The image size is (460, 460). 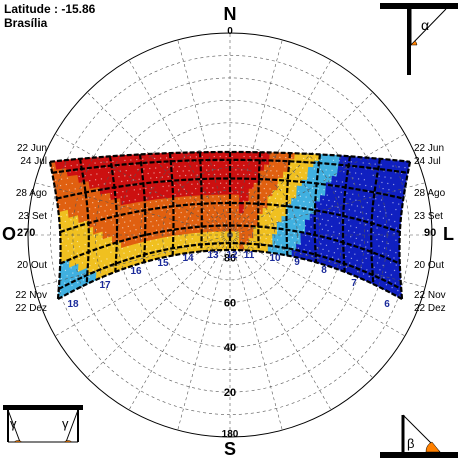 I want to click on azimuth-line, so click(x=256, y=137).